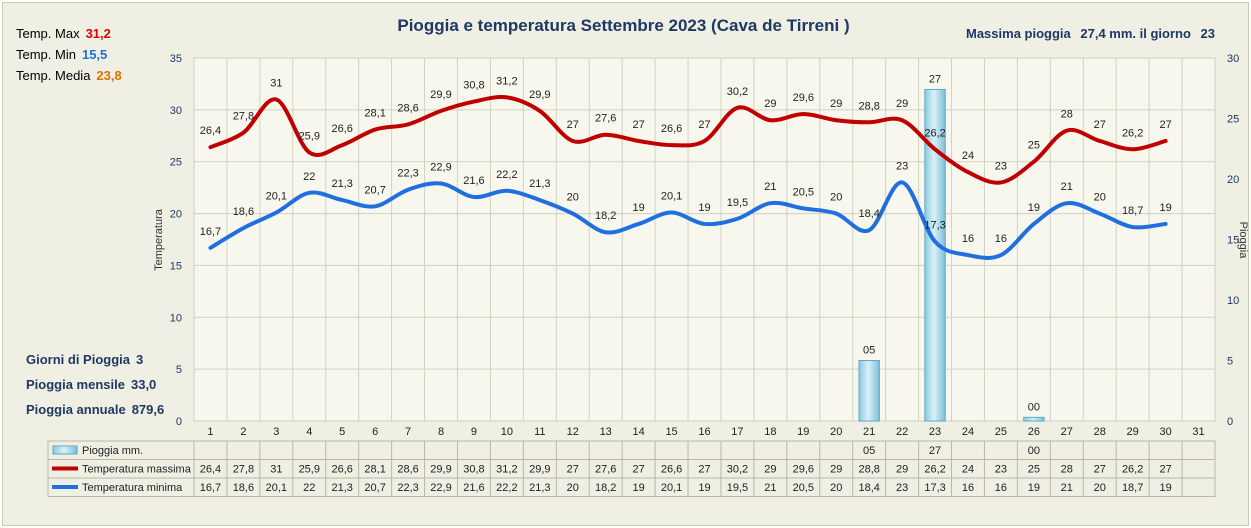  Describe the element at coordinates (737, 470) in the screenshot. I see `table-cell: 30,2` at that location.